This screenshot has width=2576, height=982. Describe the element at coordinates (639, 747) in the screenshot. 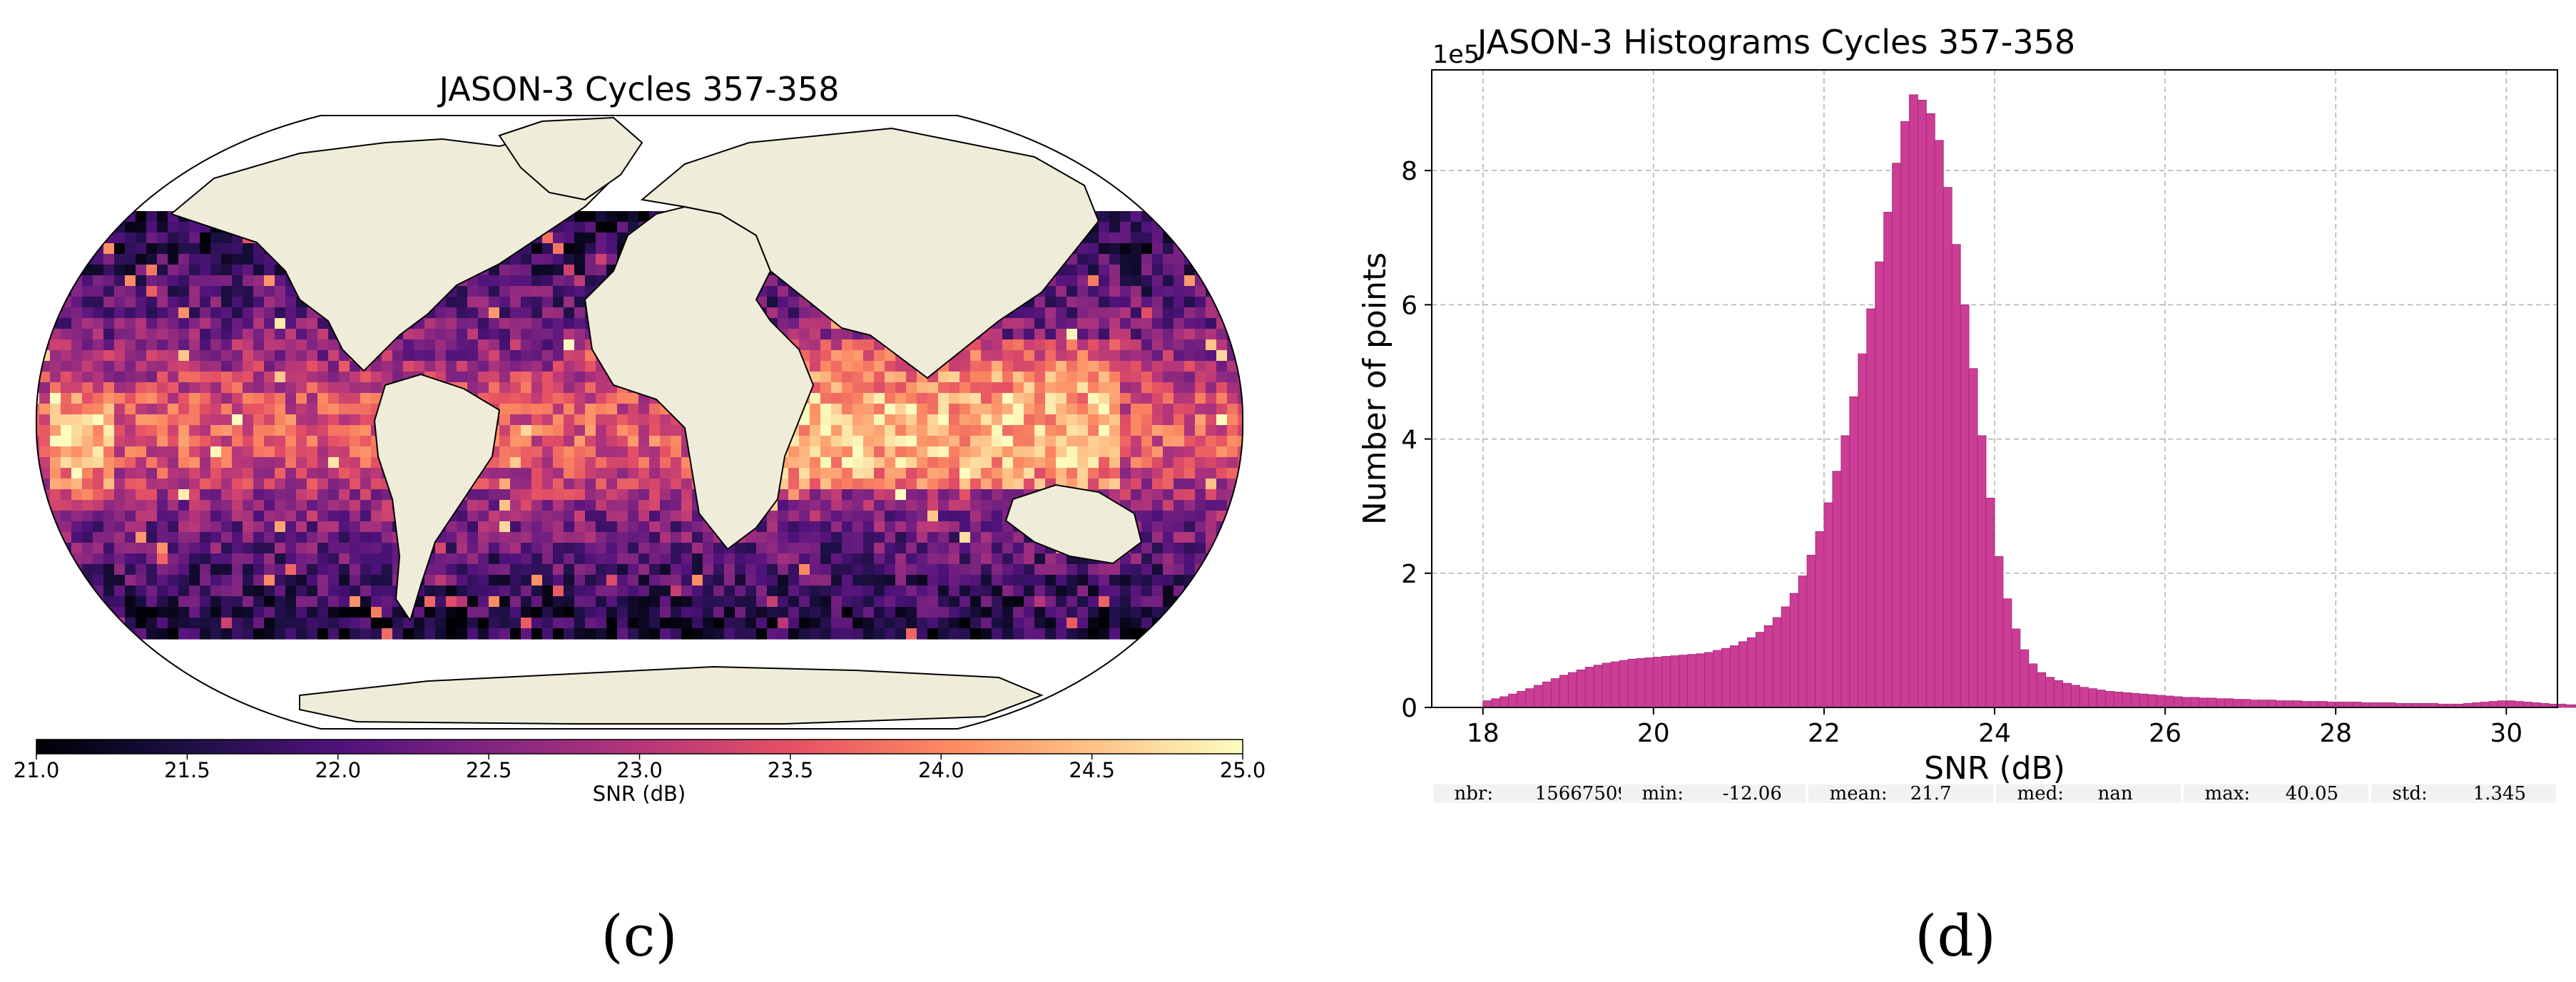

I see `colorbar` at that location.